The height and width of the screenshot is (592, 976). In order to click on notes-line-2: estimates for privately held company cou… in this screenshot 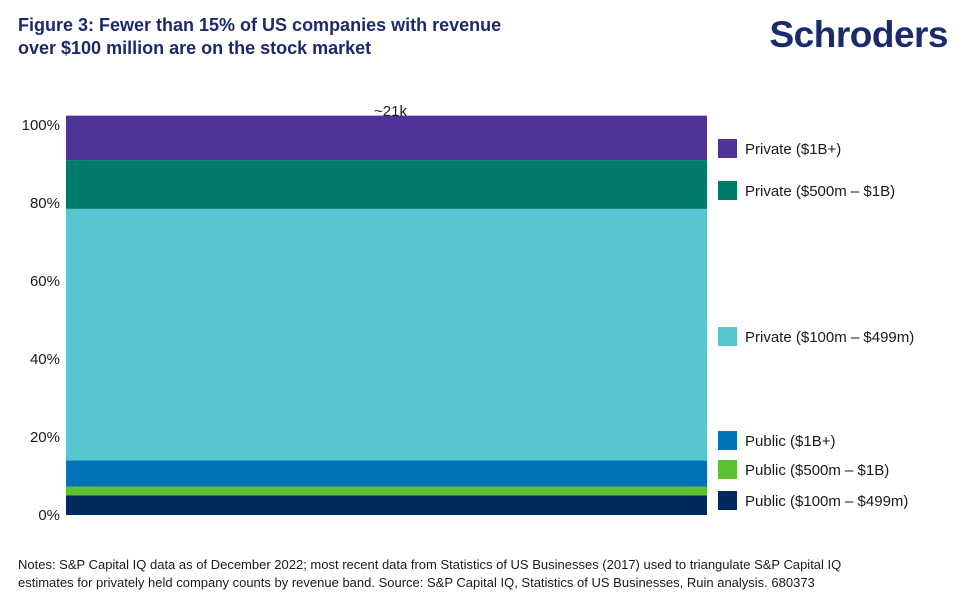, I will do `click(416, 582)`.